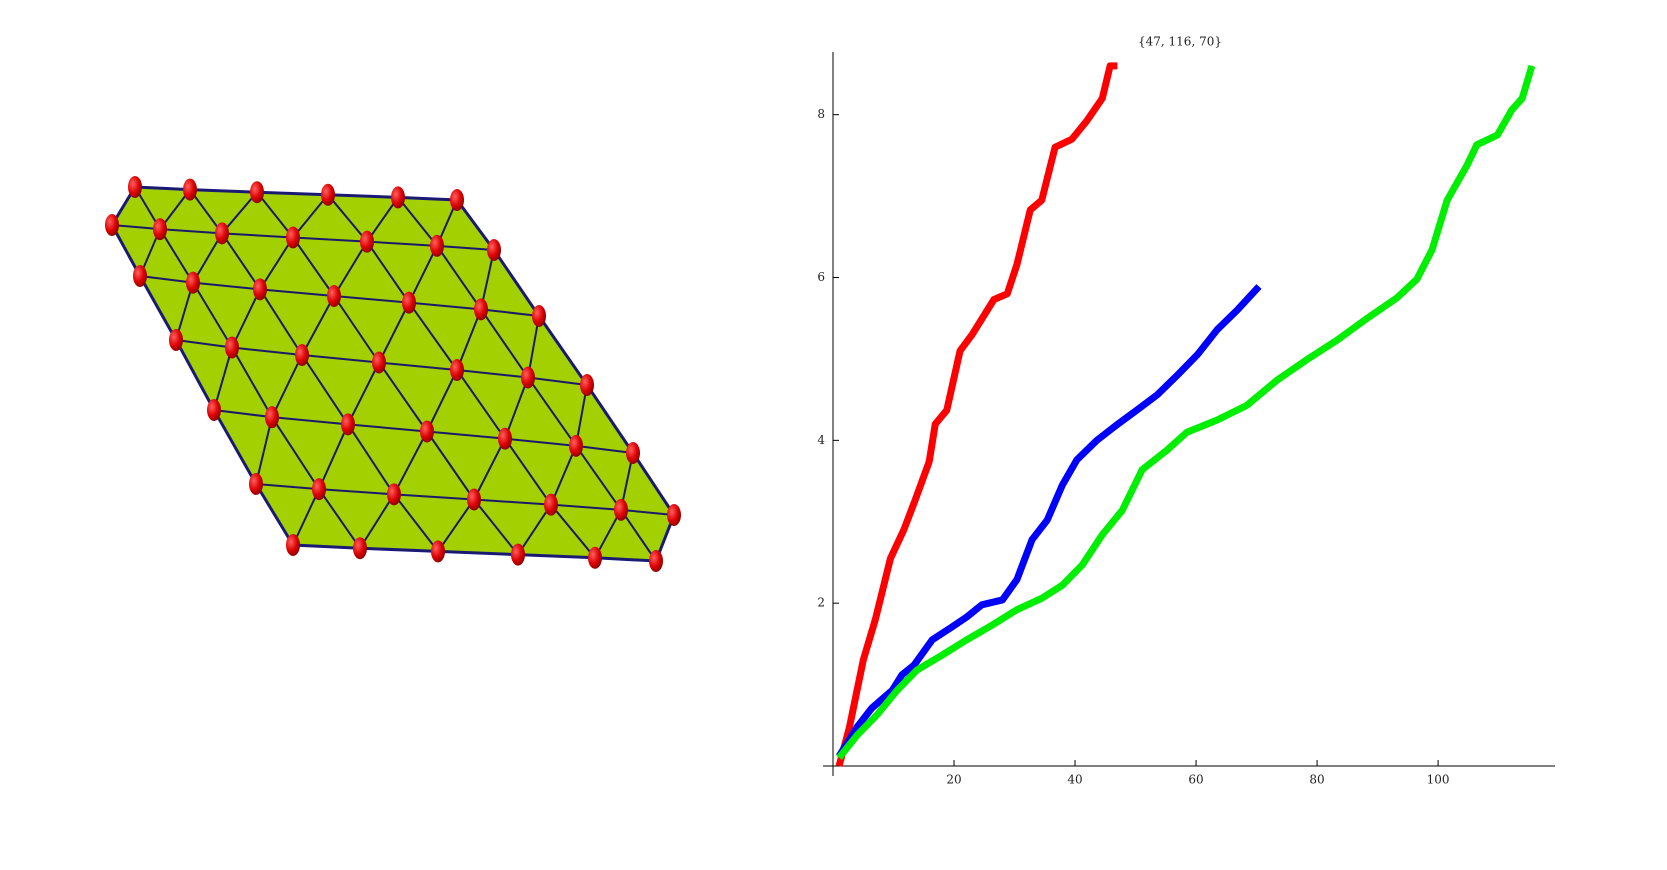  Describe the element at coordinates (1049, 521) in the screenshot. I see `data-line` at that location.